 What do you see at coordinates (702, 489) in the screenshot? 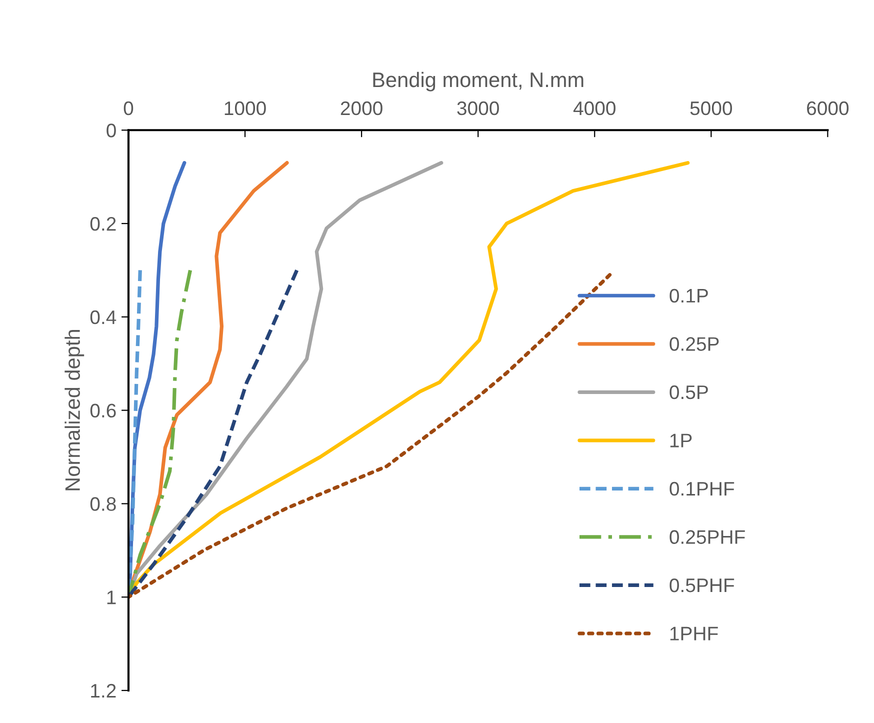
I see `legend-label: 0.1PHF` at bounding box center [702, 489].